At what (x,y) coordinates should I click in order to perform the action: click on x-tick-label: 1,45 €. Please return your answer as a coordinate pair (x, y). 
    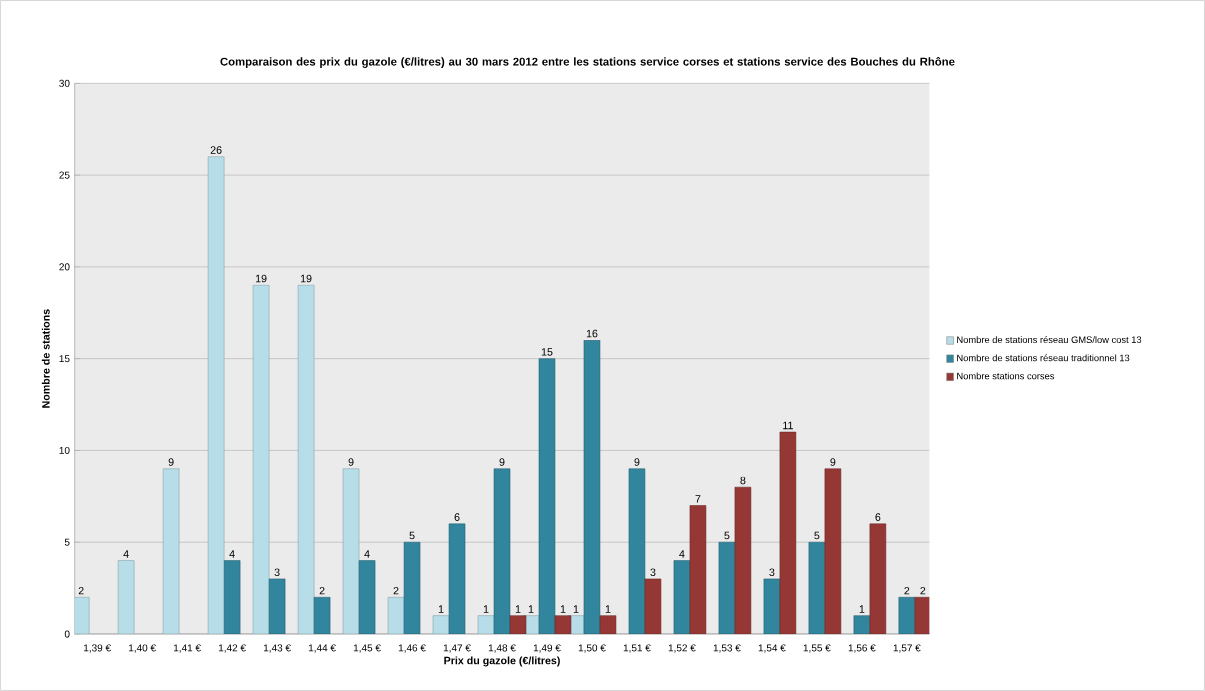
    Looking at the image, I should click on (367, 648).